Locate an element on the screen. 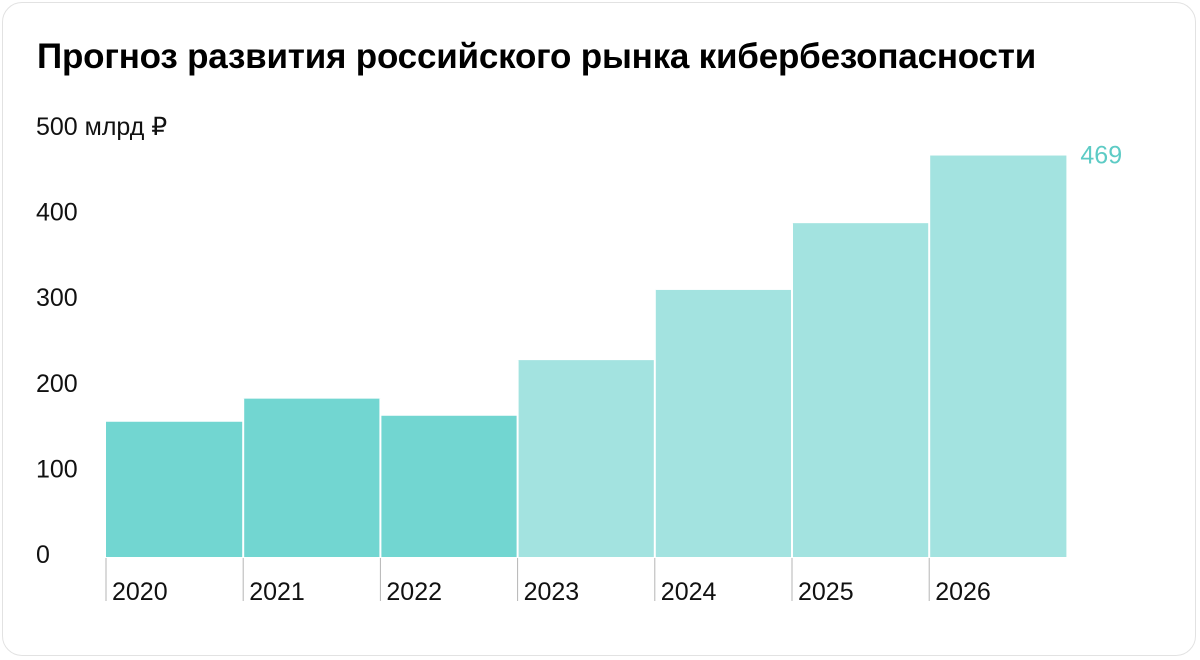 The width and height of the screenshot is (1200, 660). y-tick-label: 400 is located at coordinates (57, 213).